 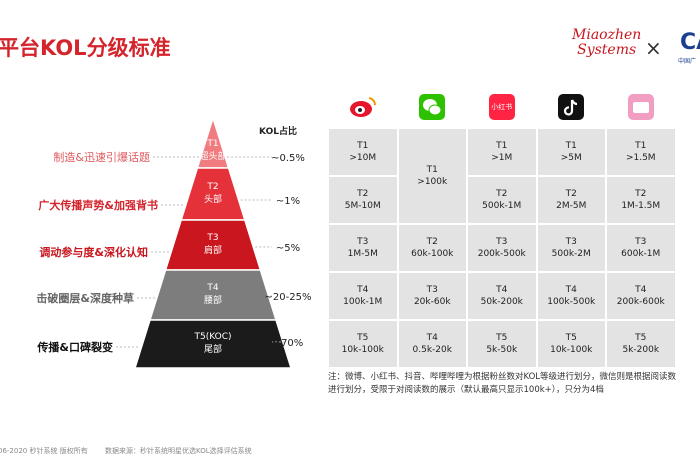 What do you see at coordinates (641, 152) in the screenshot?
I see `table-cell: T1 >1.5M` at bounding box center [641, 152].